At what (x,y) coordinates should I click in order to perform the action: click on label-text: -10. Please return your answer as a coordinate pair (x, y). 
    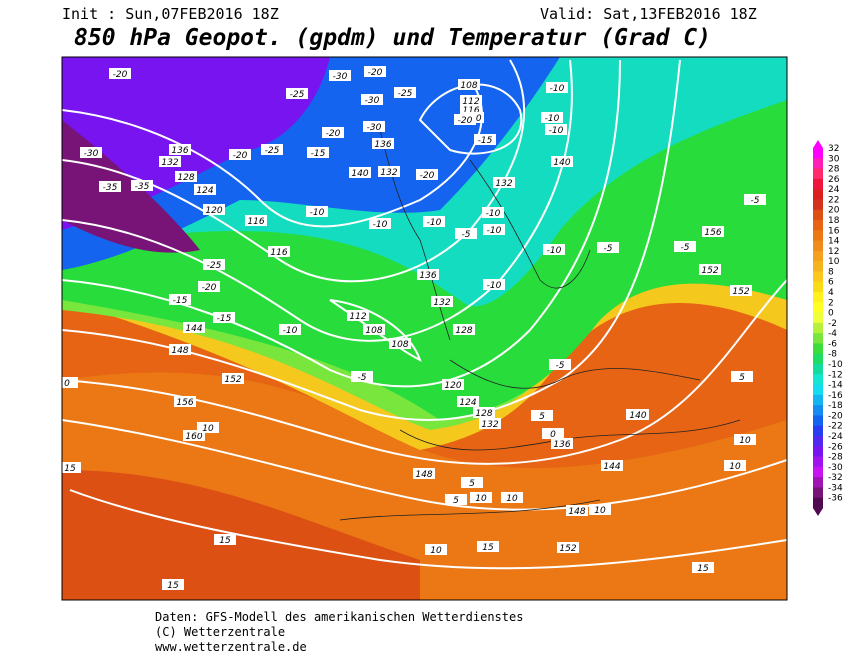
    Looking at the image, I should click on (556, 131).